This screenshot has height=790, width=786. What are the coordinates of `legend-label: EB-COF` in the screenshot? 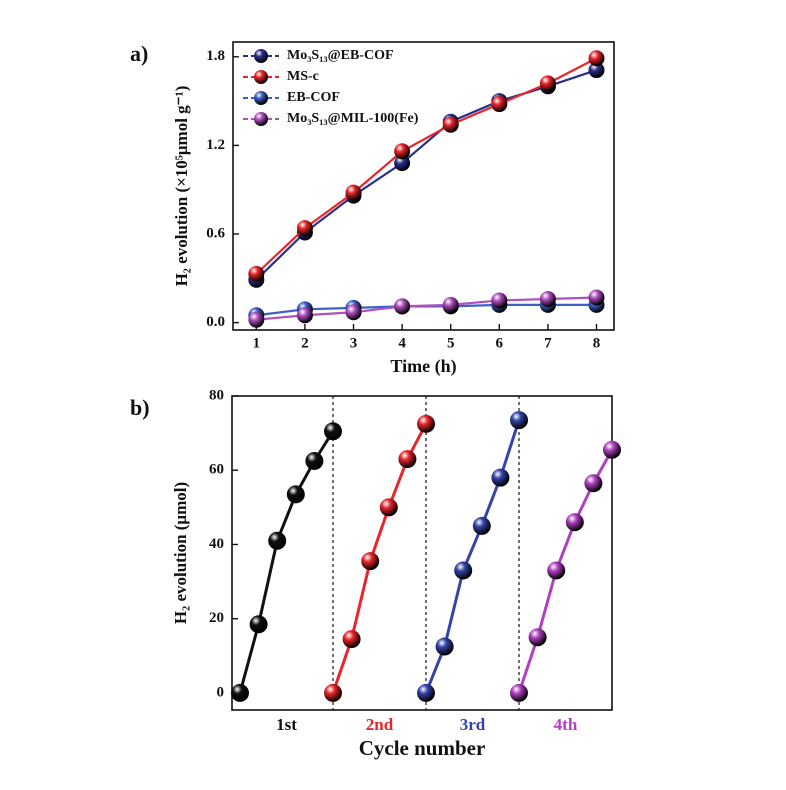 It's located at (313, 97).